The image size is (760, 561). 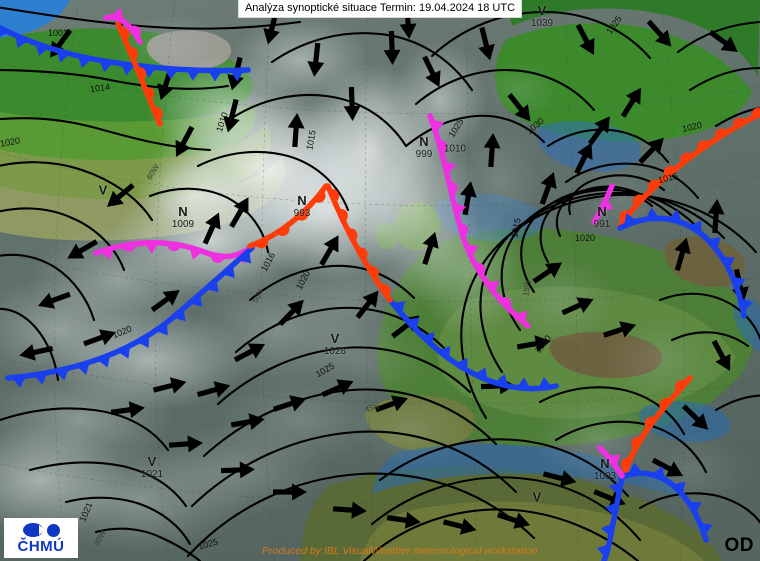 I want to click on chmu-logo: ČHMÚ, so click(x=41, y=538).